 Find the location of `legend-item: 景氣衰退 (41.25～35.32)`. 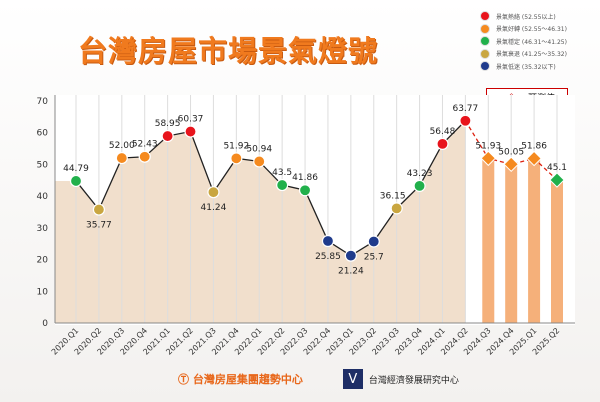

legend-item: 景氣衰退 (41.25～35.32) is located at coordinates (523, 54).